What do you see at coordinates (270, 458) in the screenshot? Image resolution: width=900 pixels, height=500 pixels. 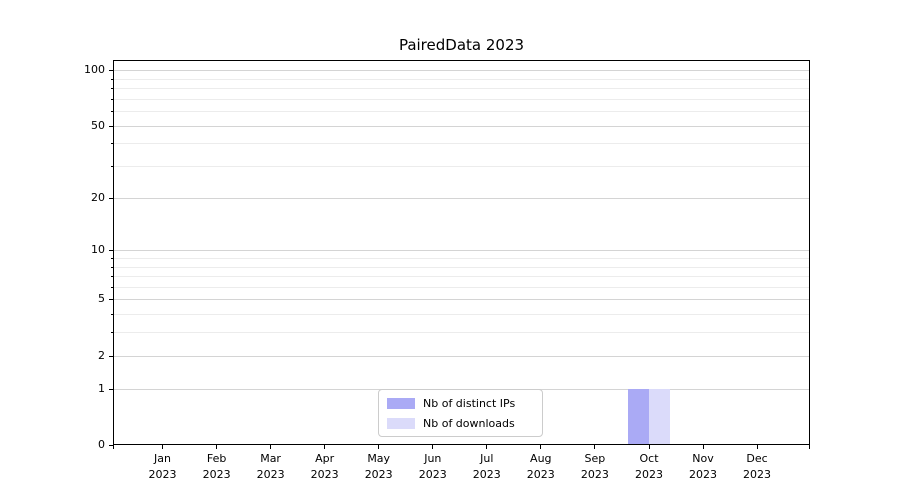 I see `x-tick-month: Mar` at bounding box center [270, 458].